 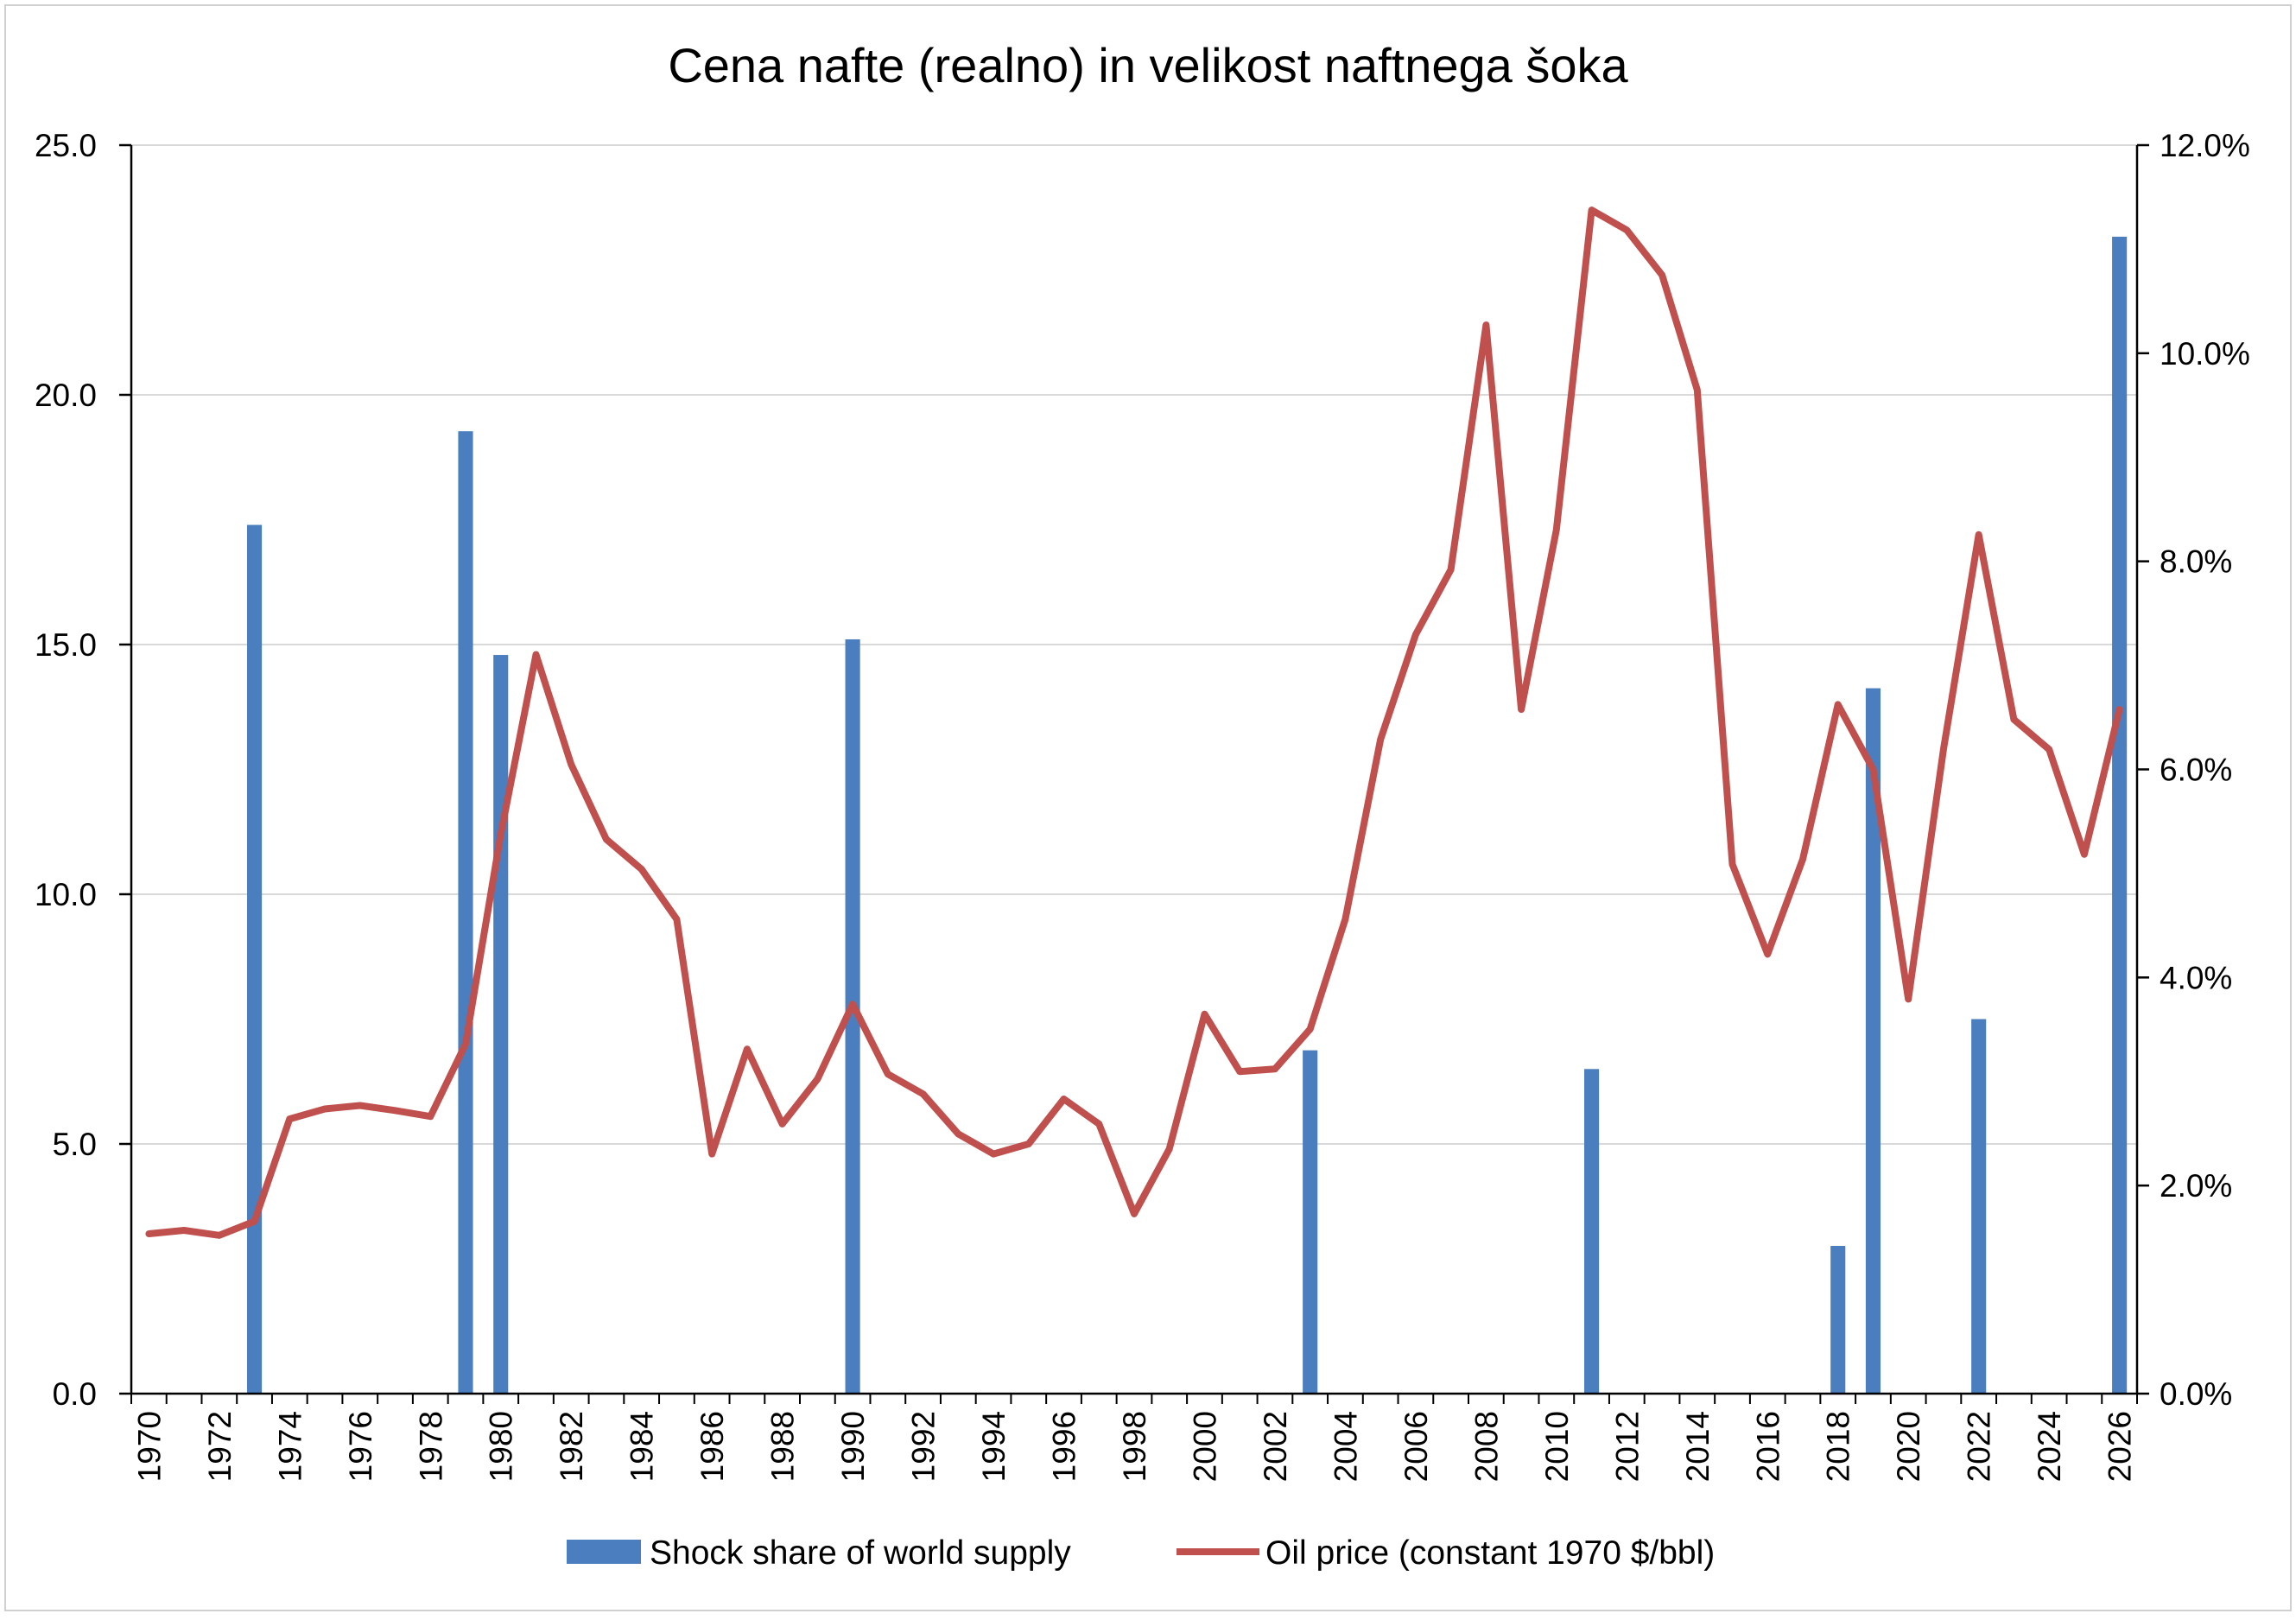 What do you see at coordinates (1767, 1446) in the screenshot?
I see `x-tick-label: 2016` at bounding box center [1767, 1446].